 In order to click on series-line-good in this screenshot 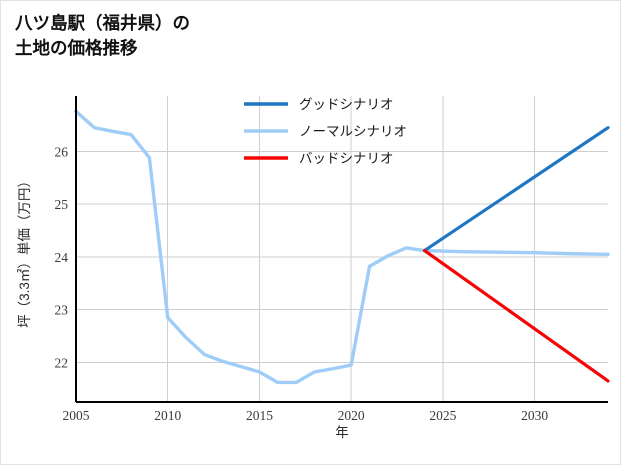, I will do `click(516, 189)`.